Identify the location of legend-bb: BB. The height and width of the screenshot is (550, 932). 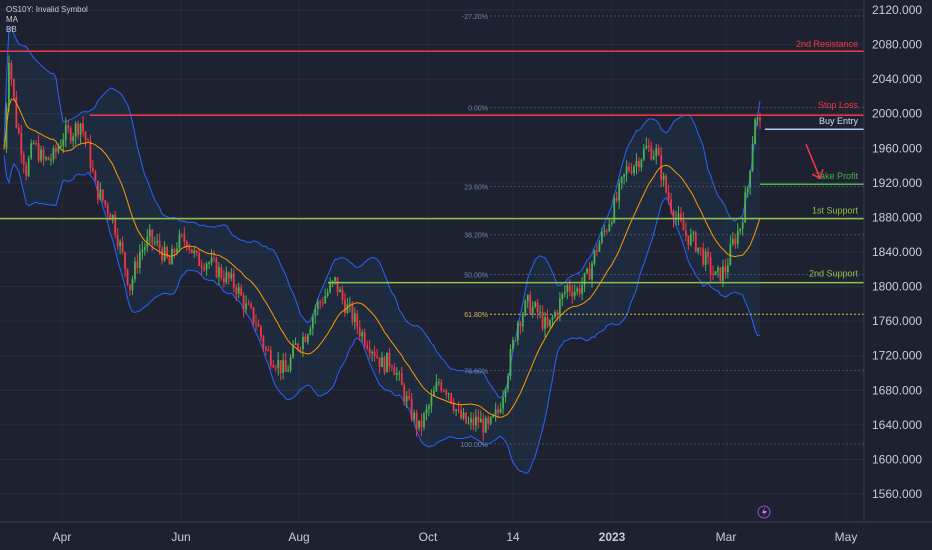
(11, 29).